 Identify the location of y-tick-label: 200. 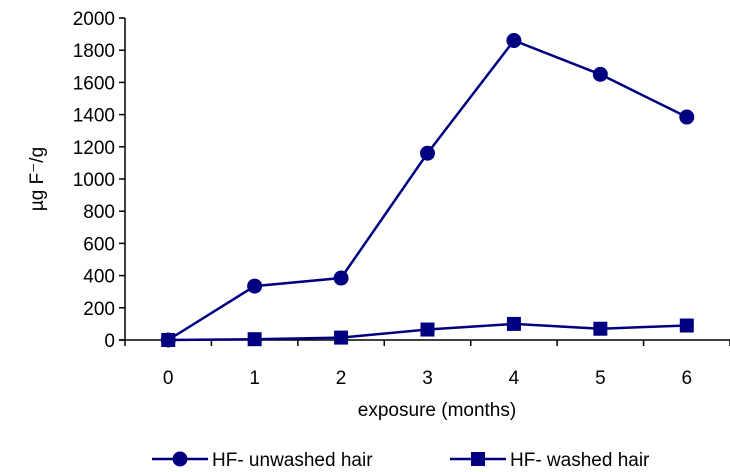
(99, 309).